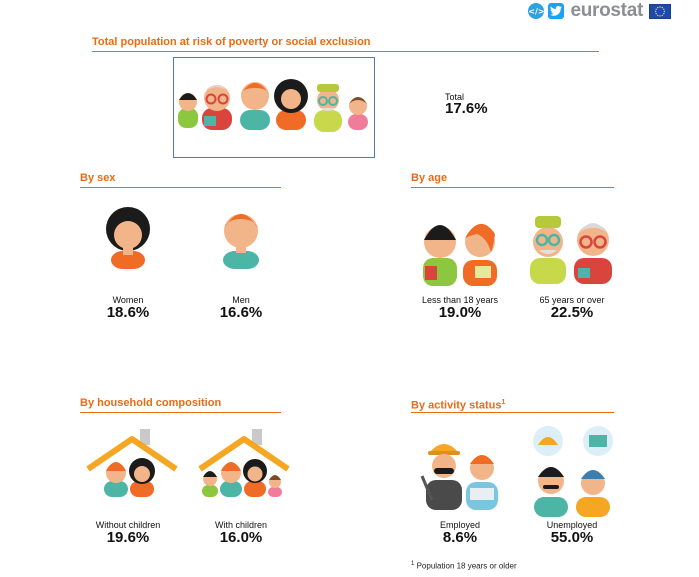 The height and width of the screenshot is (577, 699). Describe the element at coordinates (180, 404) in the screenshot. I see `section-title-by-household: By household composition` at that location.